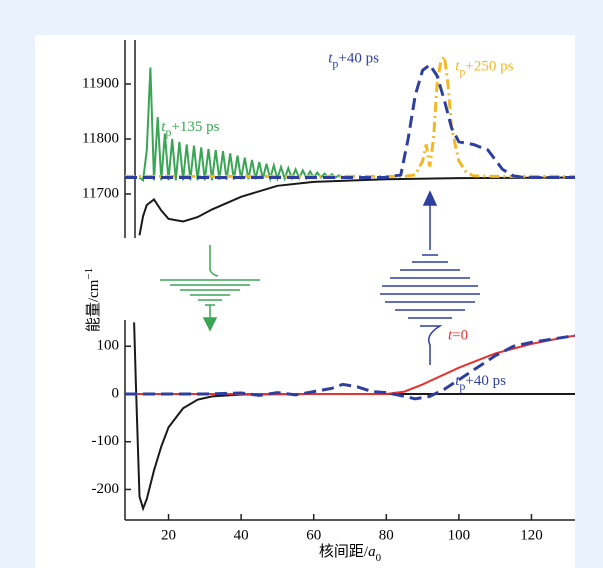 The image size is (603, 568). What do you see at coordinates (106, 489) in the screenshot?
I see `y-tick-label: -200` at bounding box center [106, 489].